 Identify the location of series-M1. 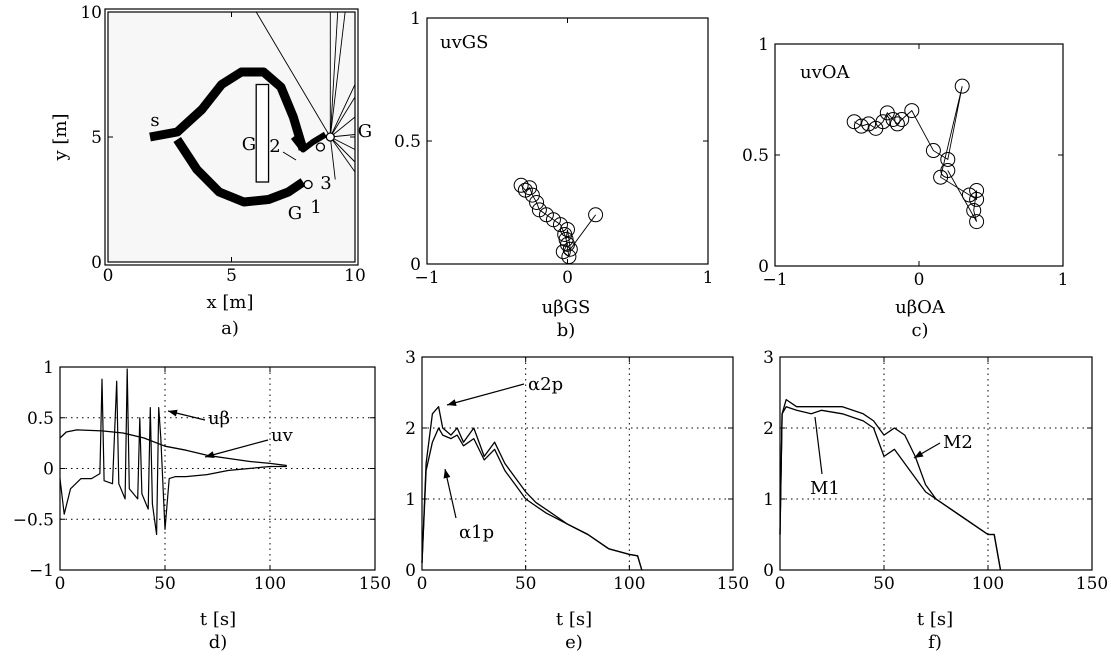
(890, 488).